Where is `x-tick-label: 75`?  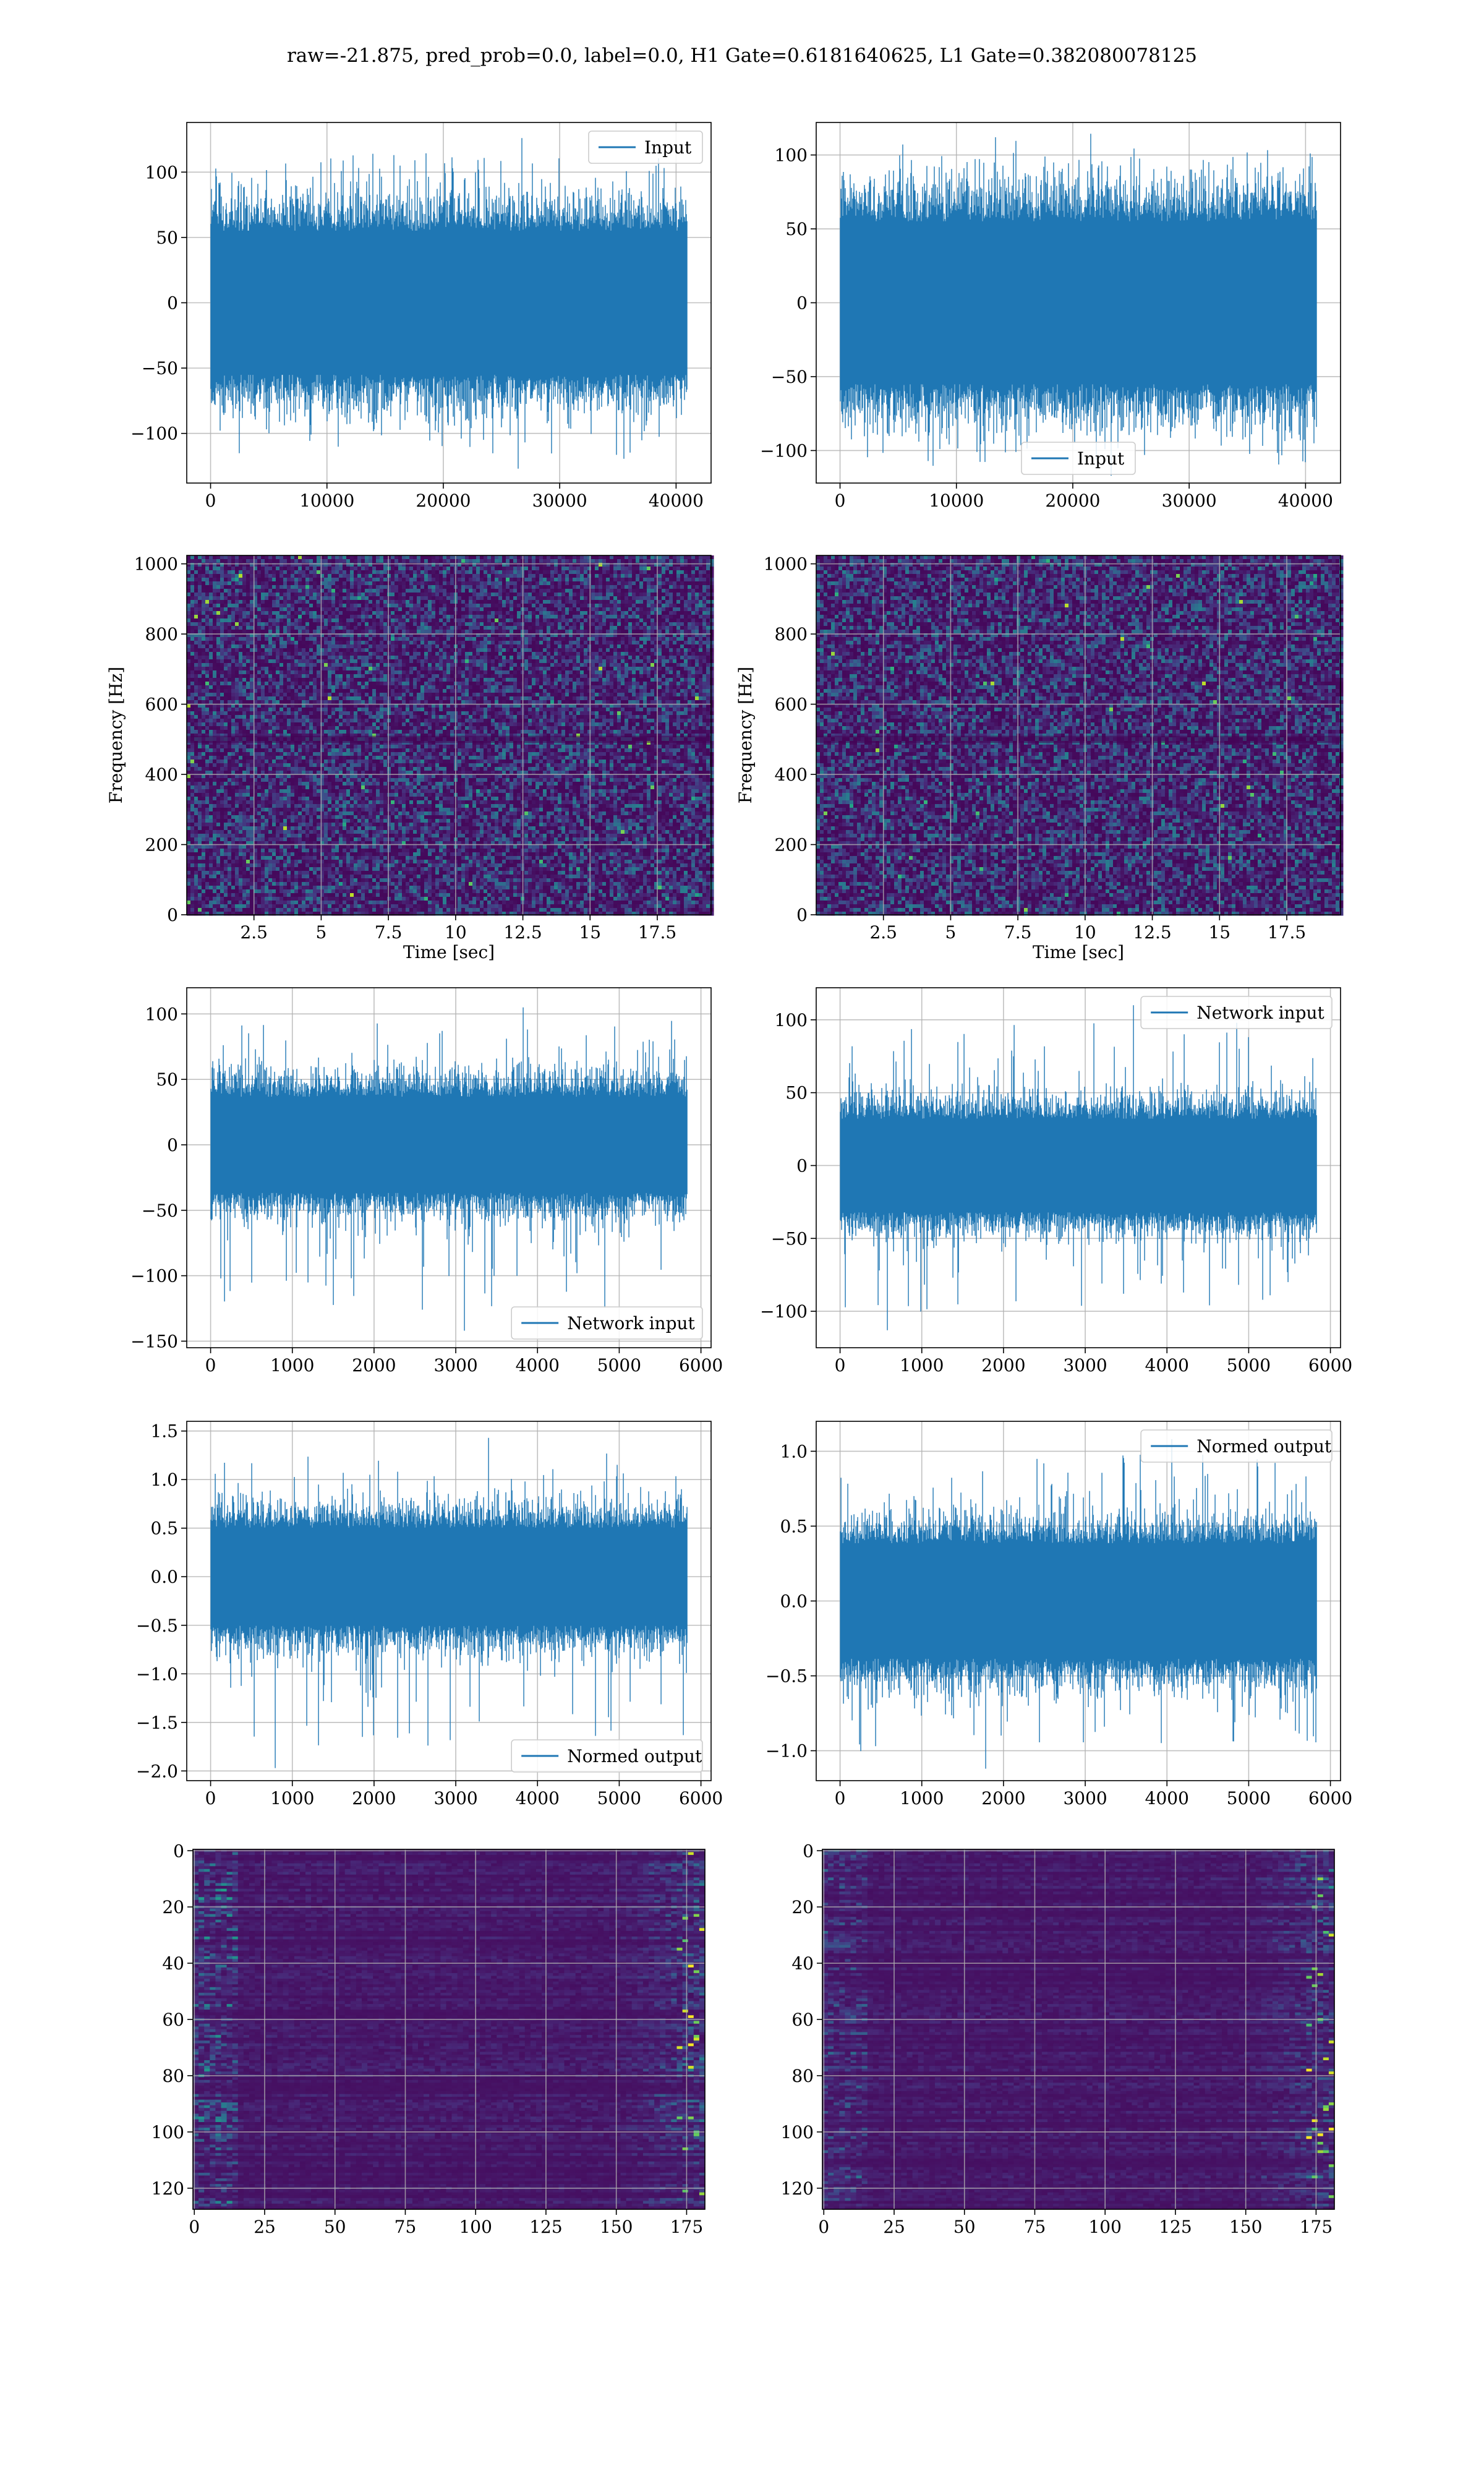 x-tick-label: 75 is located at coordinates (1035, 2227).